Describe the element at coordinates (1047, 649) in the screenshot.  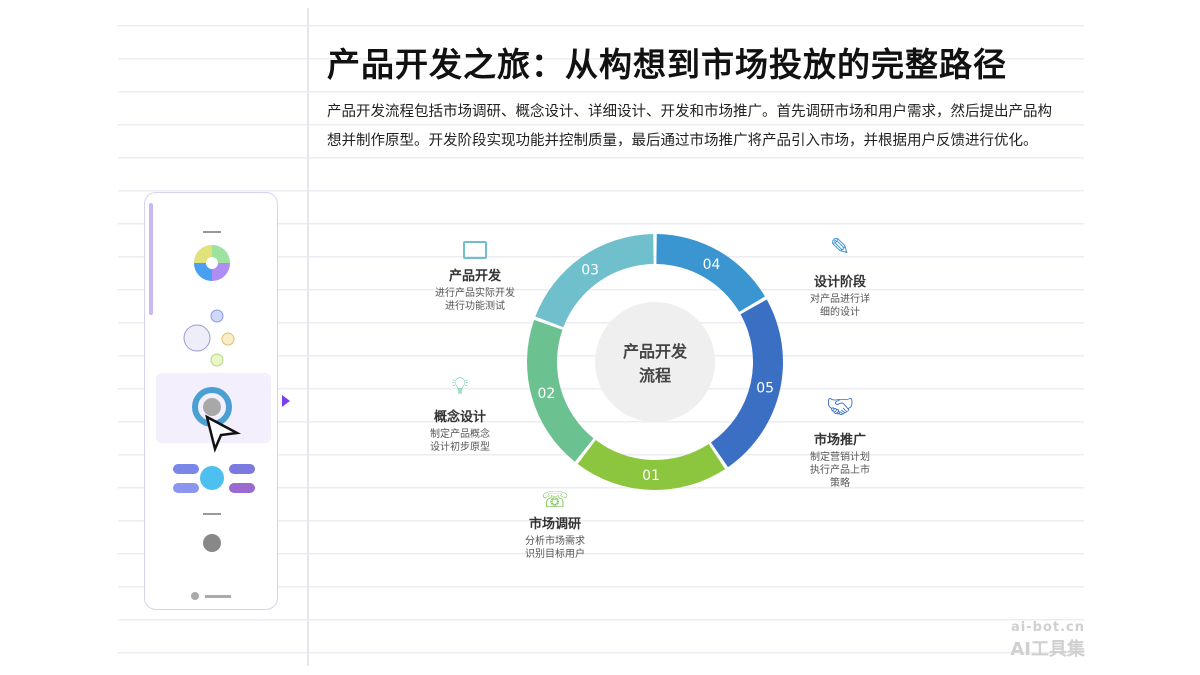
I see `watermark-name: AI工具集` at that location.